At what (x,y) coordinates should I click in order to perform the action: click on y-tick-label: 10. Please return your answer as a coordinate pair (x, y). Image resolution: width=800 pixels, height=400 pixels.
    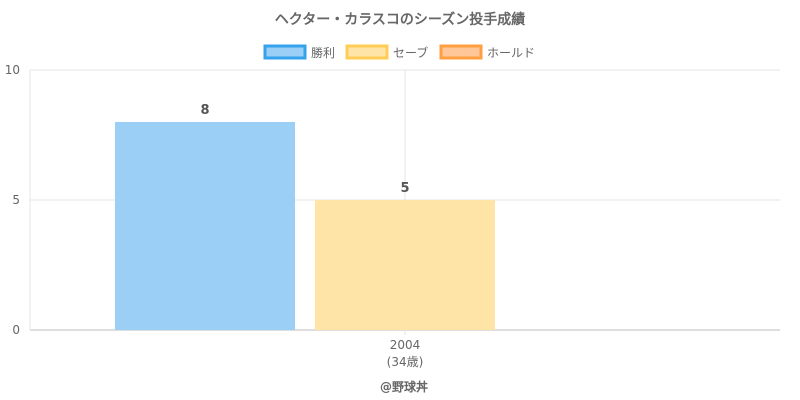
    Looking at the image, I should click on (12, 70).